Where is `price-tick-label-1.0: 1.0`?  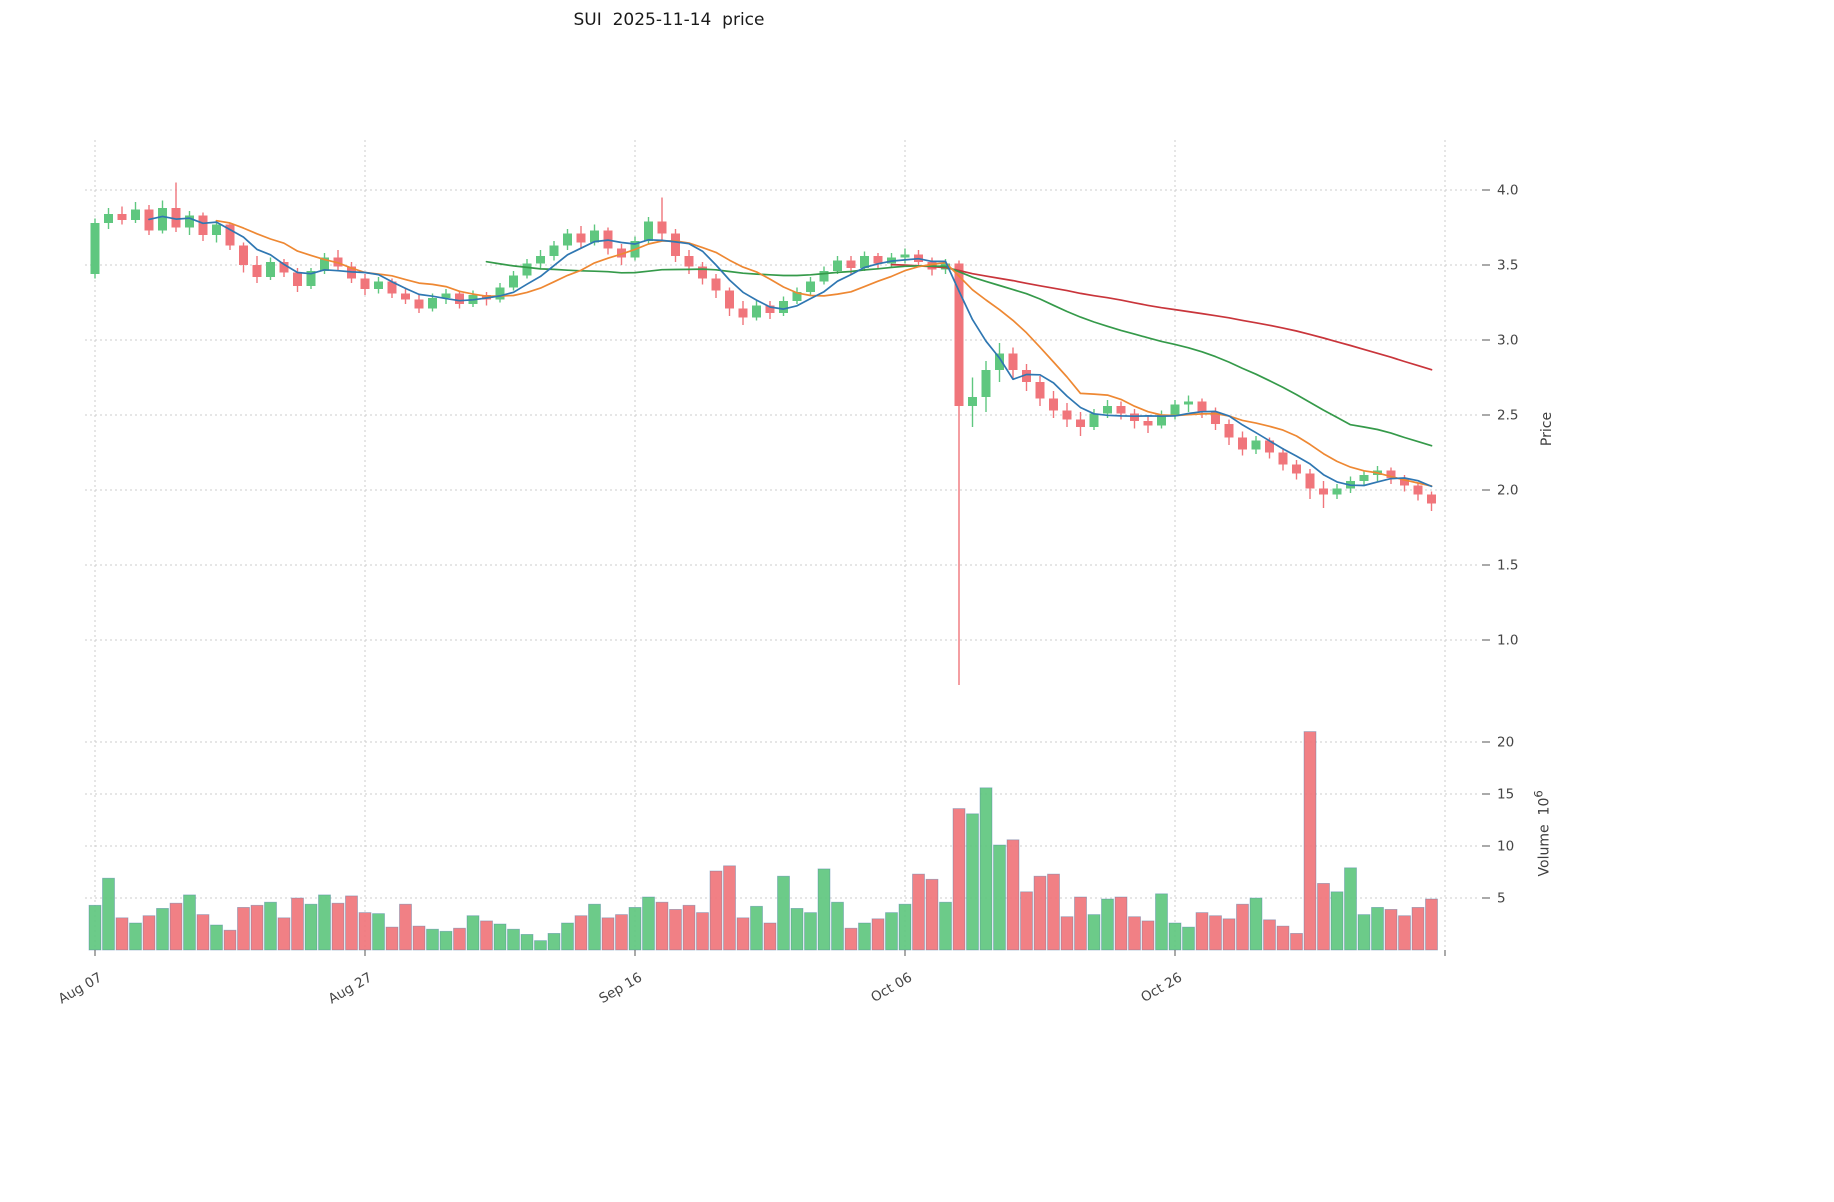 price-tick-label-1.0: 1.0 is located at coordinates (1507, 641).